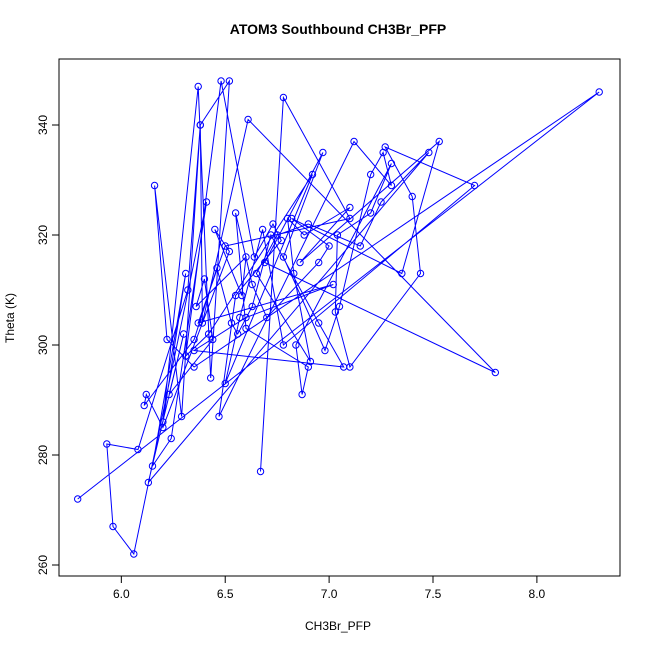  I want to click on y-tick-label: 280, so click(43, 455).